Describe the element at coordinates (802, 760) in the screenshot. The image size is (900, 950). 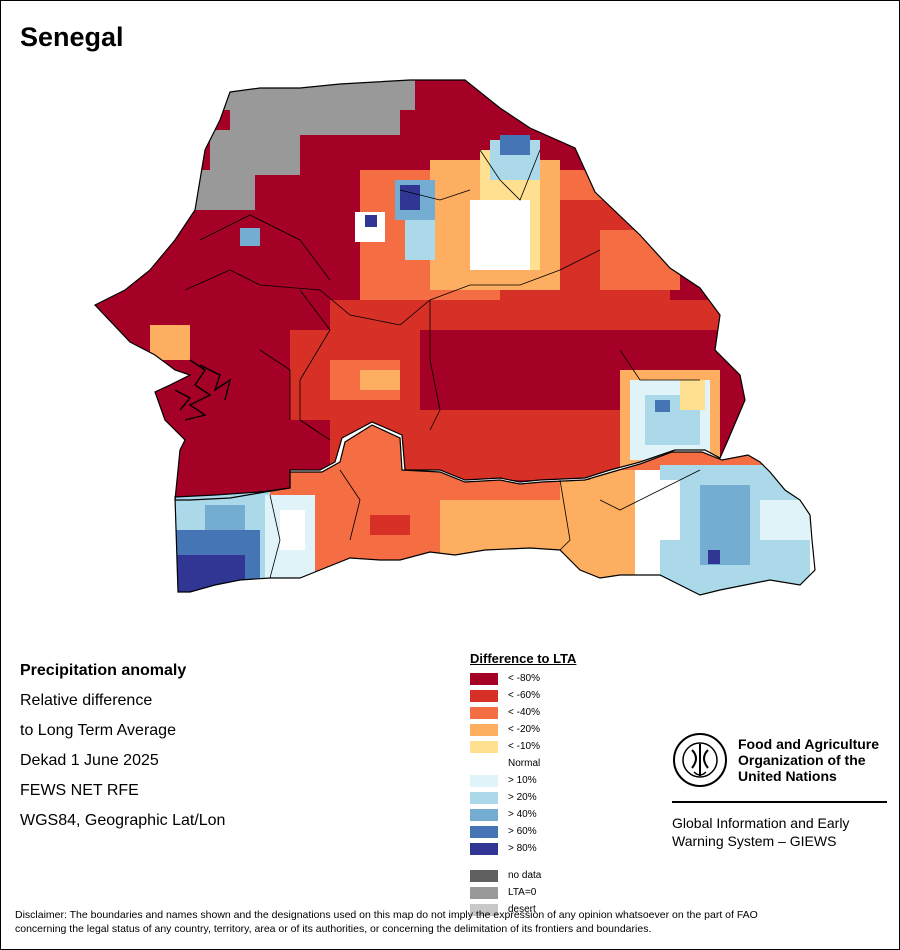
I see `fao-name-line-2: Organization of the` at that location.